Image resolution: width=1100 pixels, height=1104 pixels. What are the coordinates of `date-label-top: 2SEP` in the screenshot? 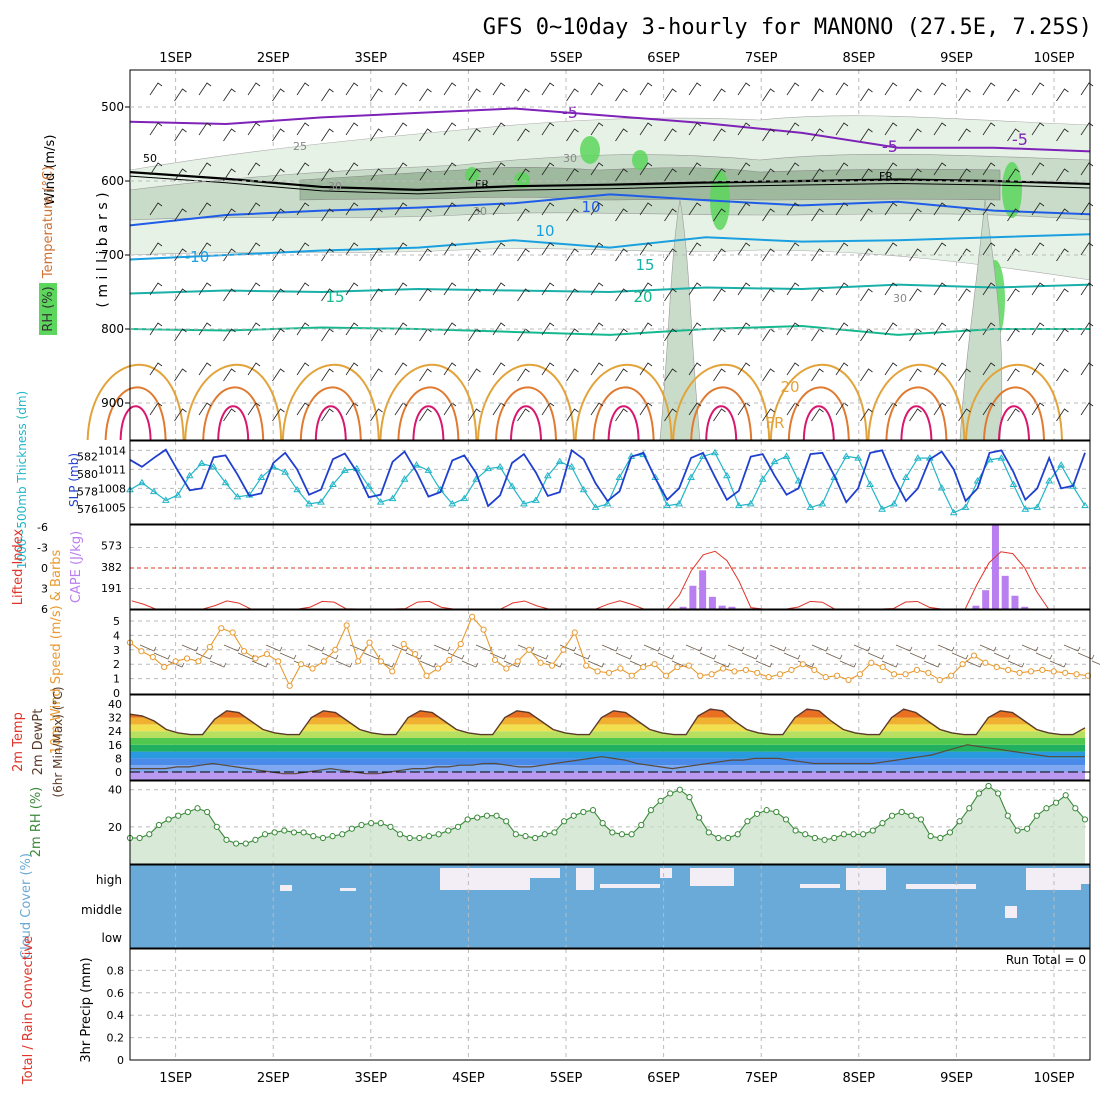 It's located at (273, 58).